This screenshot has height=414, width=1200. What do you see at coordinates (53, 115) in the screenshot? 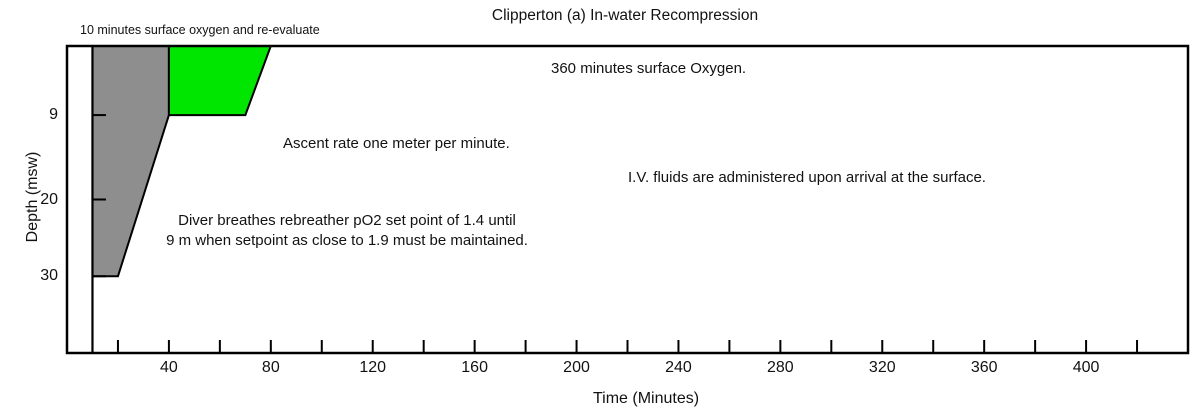
I see `y-tick-label-9: 9` at bounding box center [53, 115].